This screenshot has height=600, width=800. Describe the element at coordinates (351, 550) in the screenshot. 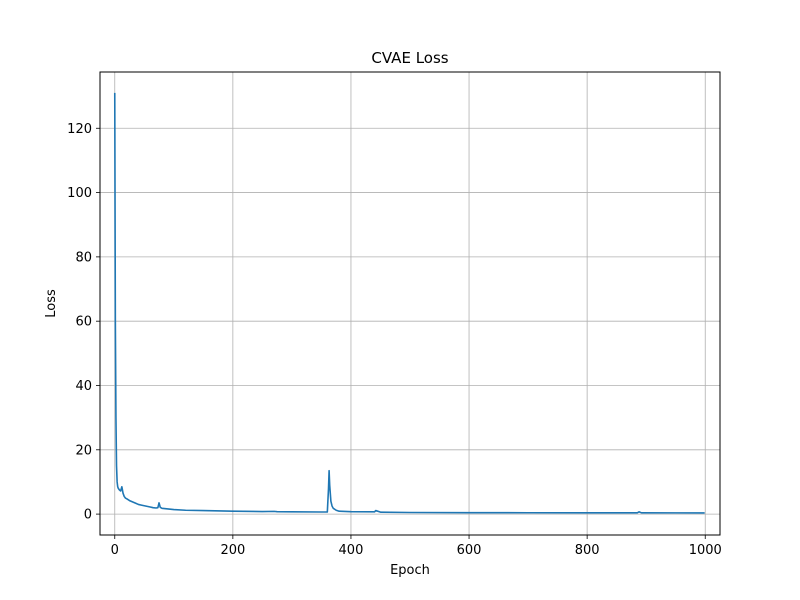

I see `x-tick-label: 400` at that location.